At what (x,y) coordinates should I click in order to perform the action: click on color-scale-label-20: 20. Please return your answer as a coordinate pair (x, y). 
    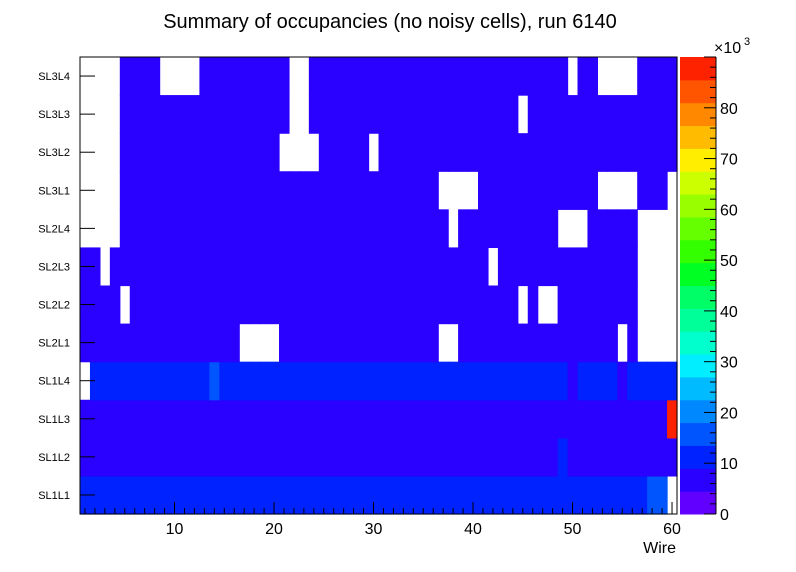
    Looking at the image, I should click on (729, 413).